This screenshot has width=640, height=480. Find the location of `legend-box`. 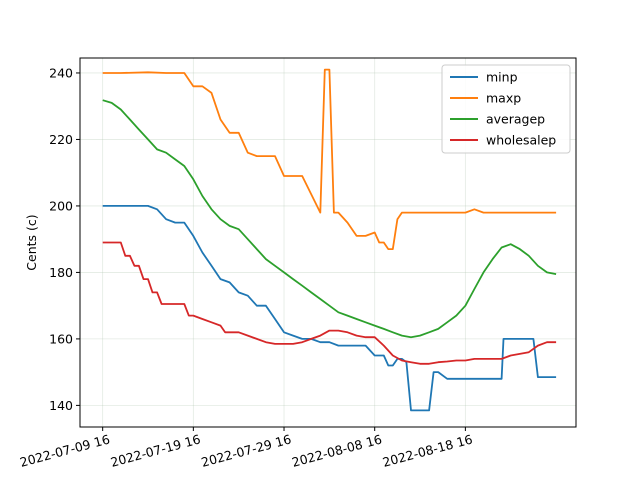

legend-box is located at coordinates (506, 109).